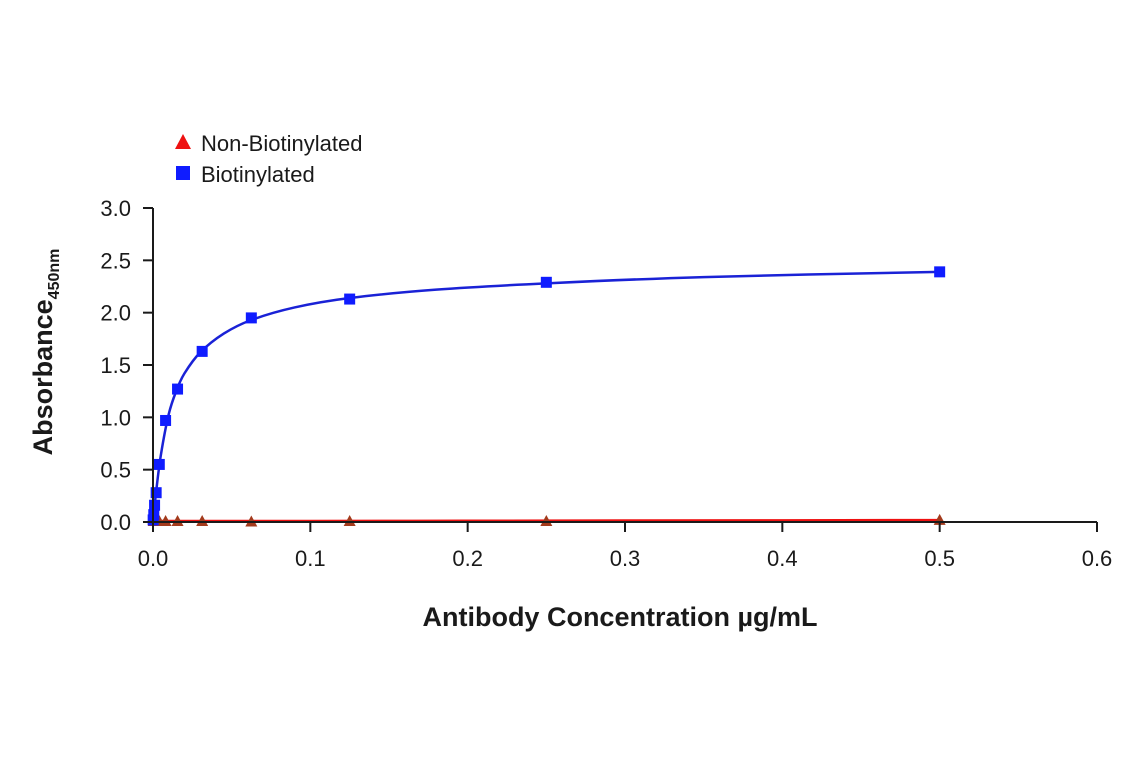 The width and height of the screenshot is (1141, 773). What do you see at coordinates (115, 417) in the screenshot?
I see `y-tick-label: 1.0` at bounding box center [115, 417].